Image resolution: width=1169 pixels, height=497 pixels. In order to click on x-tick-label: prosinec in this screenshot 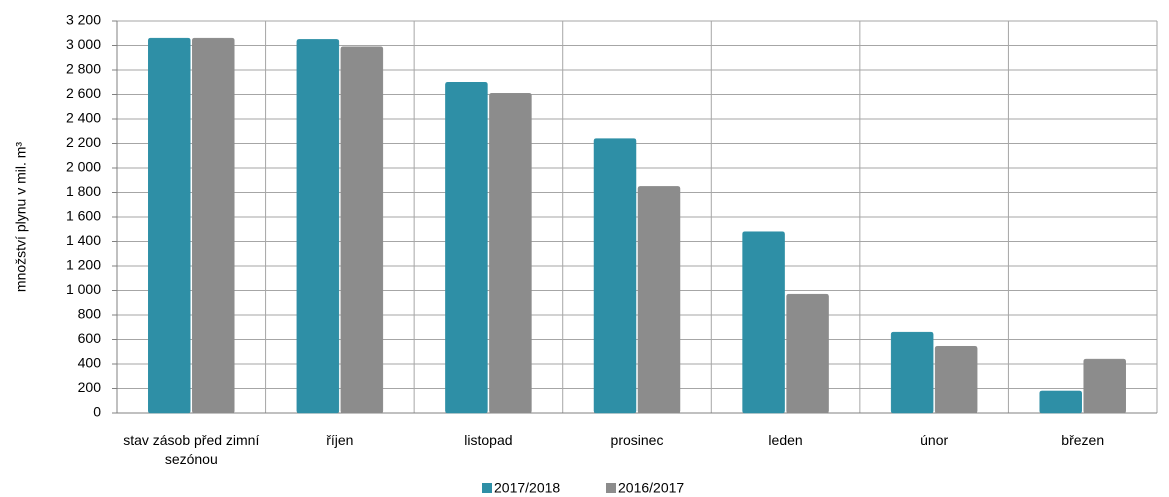, I will do `click(637, 440)`.